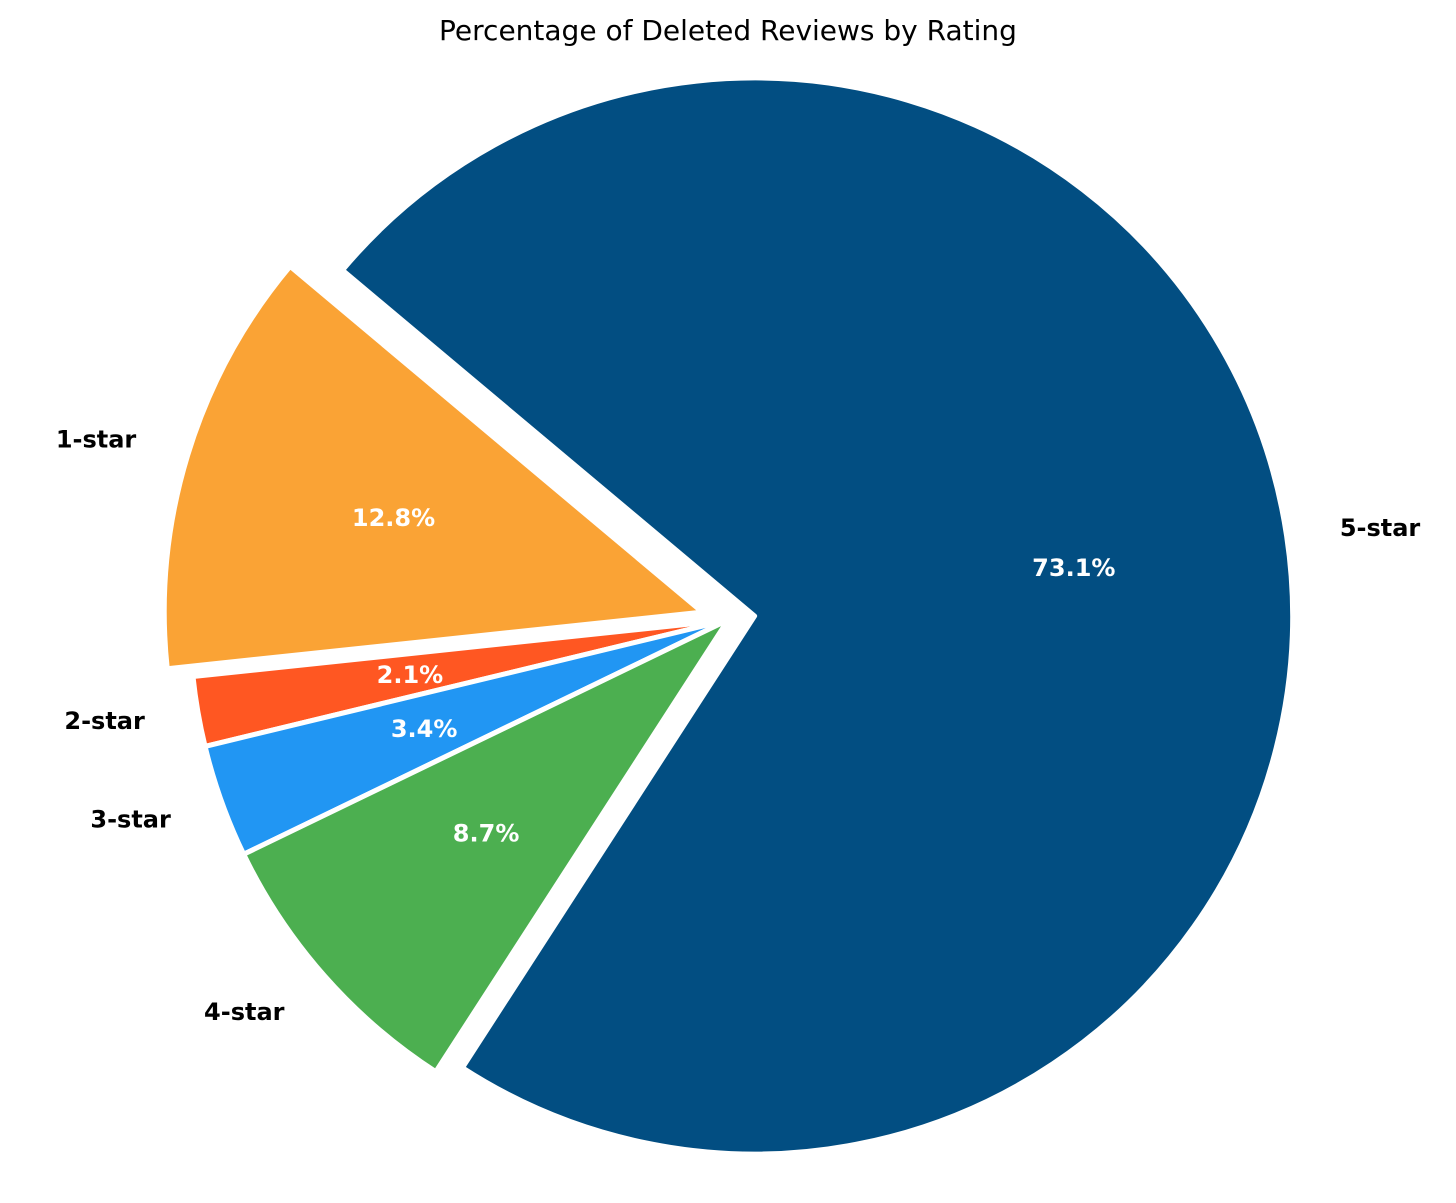  Describe the element at coordinates (728, 30) in the screenshot. I see `chart-title: Percentage of Deleted Reviews by Rating` at that location.